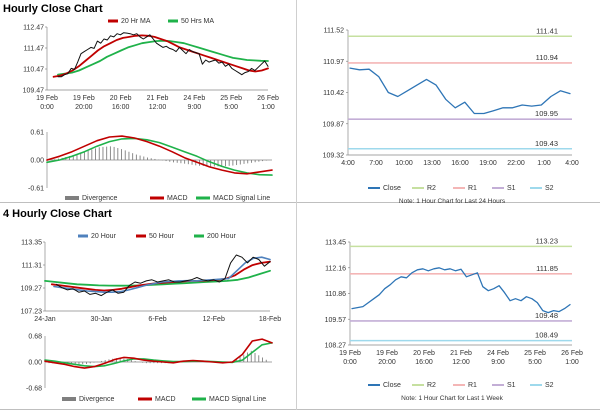 The image size is (600, 413). I want to click on four_hourly_levels-x-tick: 12:00, so click(461, 362).